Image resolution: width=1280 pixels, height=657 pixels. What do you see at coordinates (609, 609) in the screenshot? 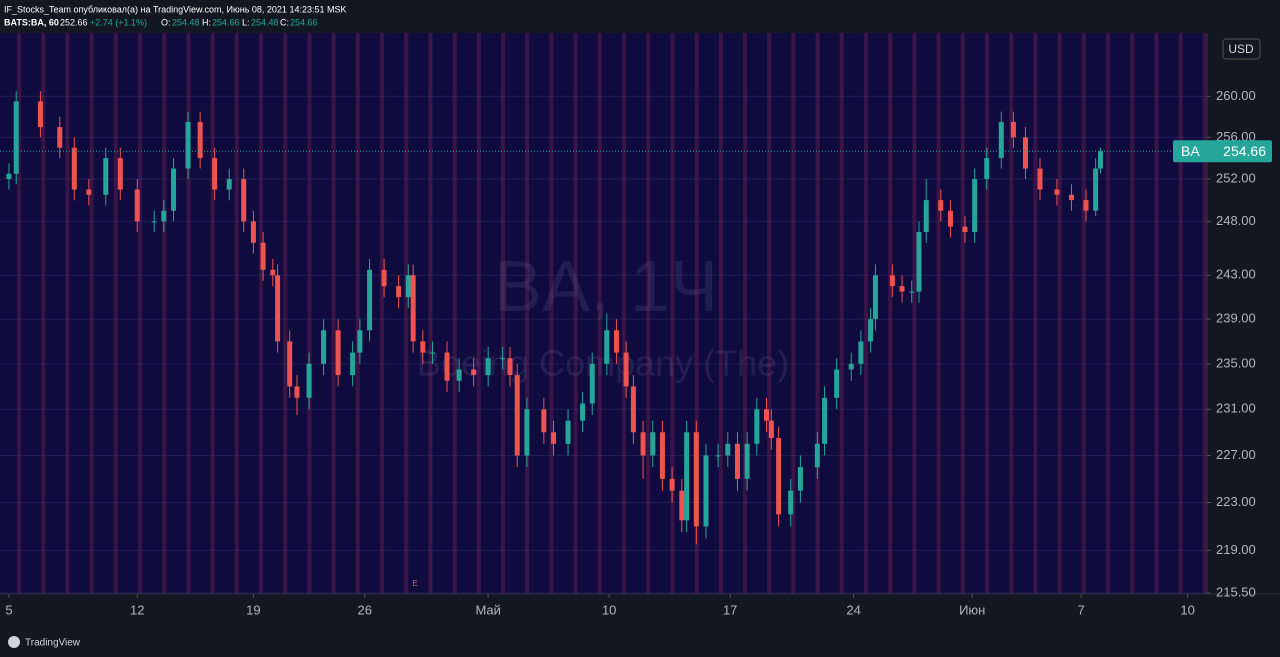
I see `x-tick-label: 10` at bounding box center [609, 609].